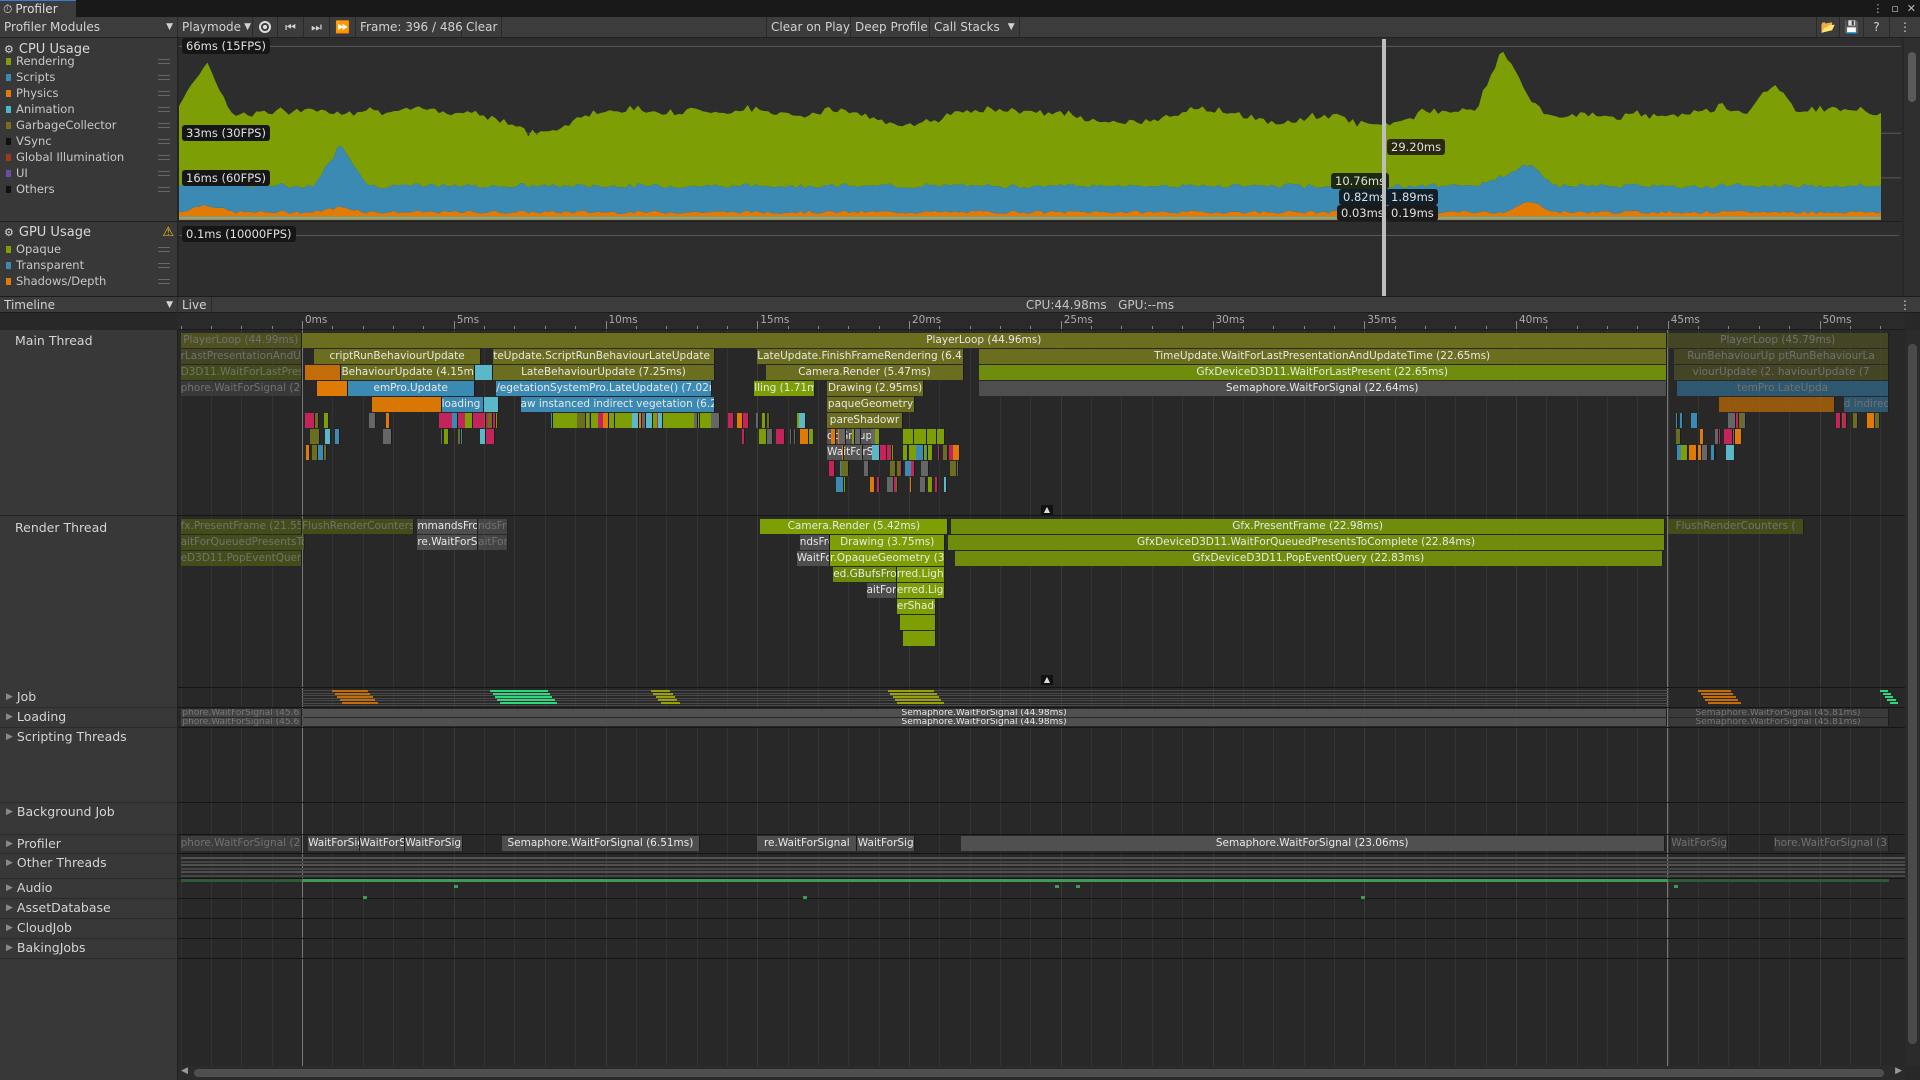 This screenshot has width=1920, height=1080. I want to click on scrollbar-thumb, so click(1912, 77).